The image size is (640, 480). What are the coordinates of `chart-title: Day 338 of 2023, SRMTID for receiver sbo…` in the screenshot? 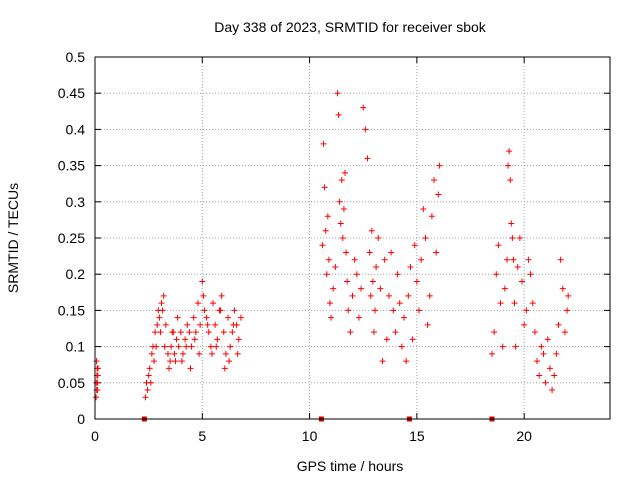 It's located at (350, 27).